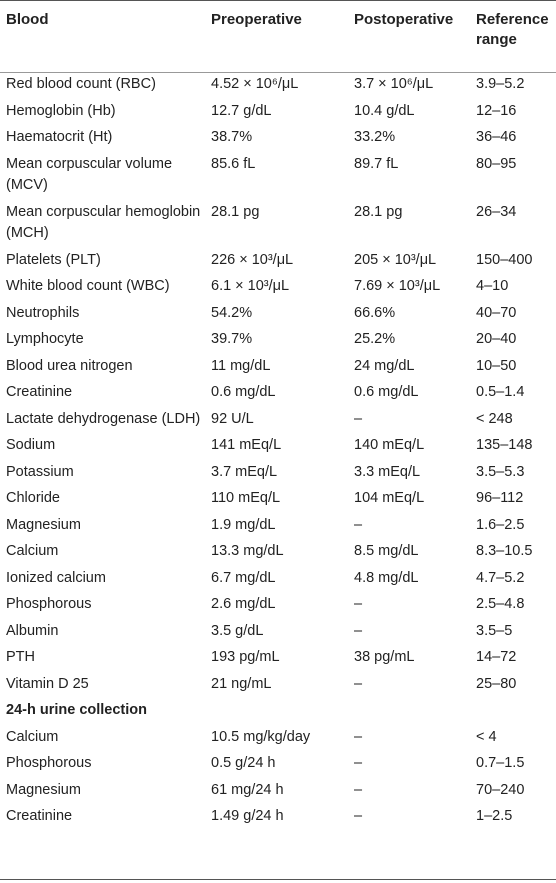 This screenshot has width=556, height=883. Describe the element at coordinates (245, 657) in the screenshot. I see `cell-preoperative: 193 pg/mL` at that location.